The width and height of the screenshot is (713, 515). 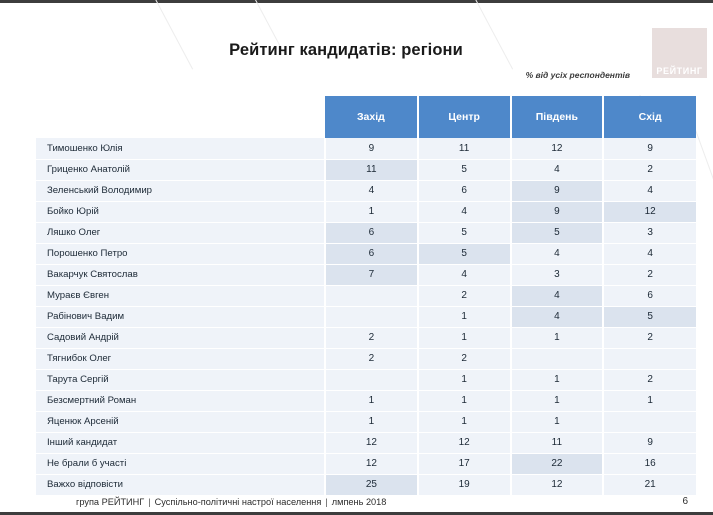 What do you see at coordinates (359, 501) in the screenshot?
I see `footer-period: лмпень 2018` at bounding box center [359, 501].